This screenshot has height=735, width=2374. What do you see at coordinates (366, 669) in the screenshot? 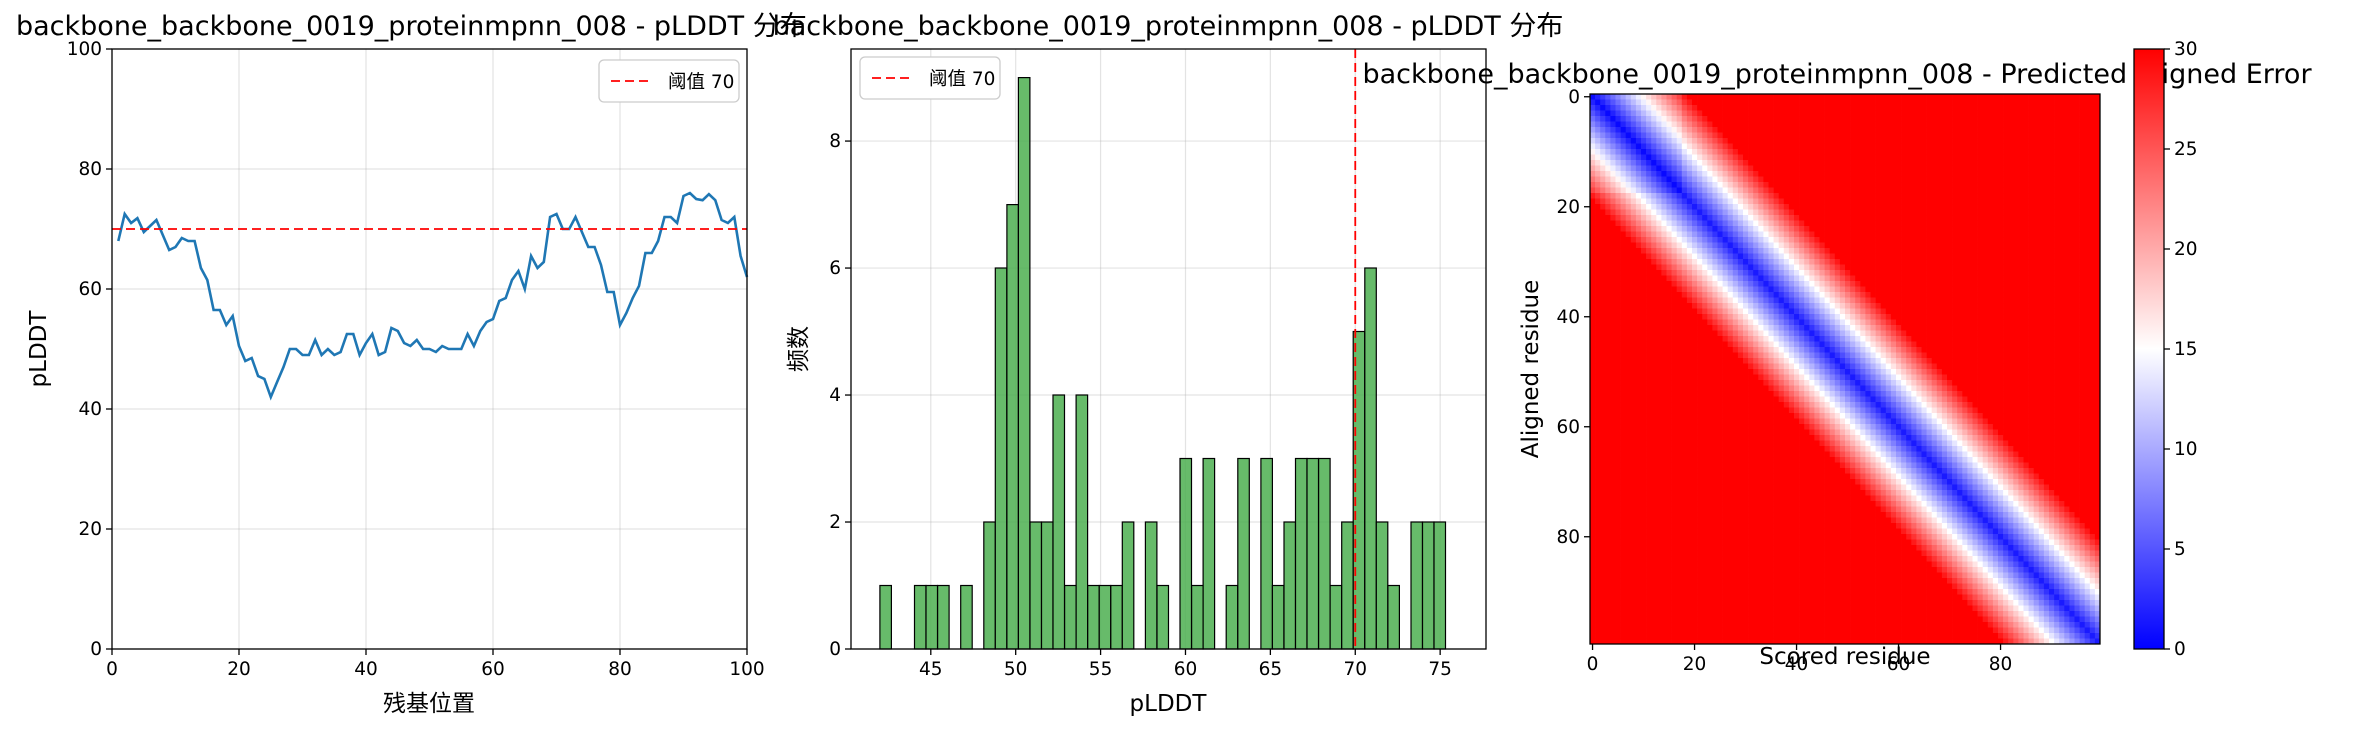
I see `x-tick-label: 40` at bounding box center [366, 669].